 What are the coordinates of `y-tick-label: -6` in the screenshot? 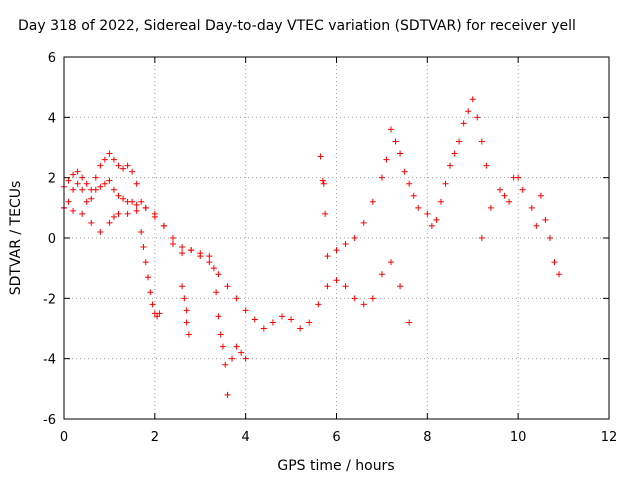 It's located at (49, 420).